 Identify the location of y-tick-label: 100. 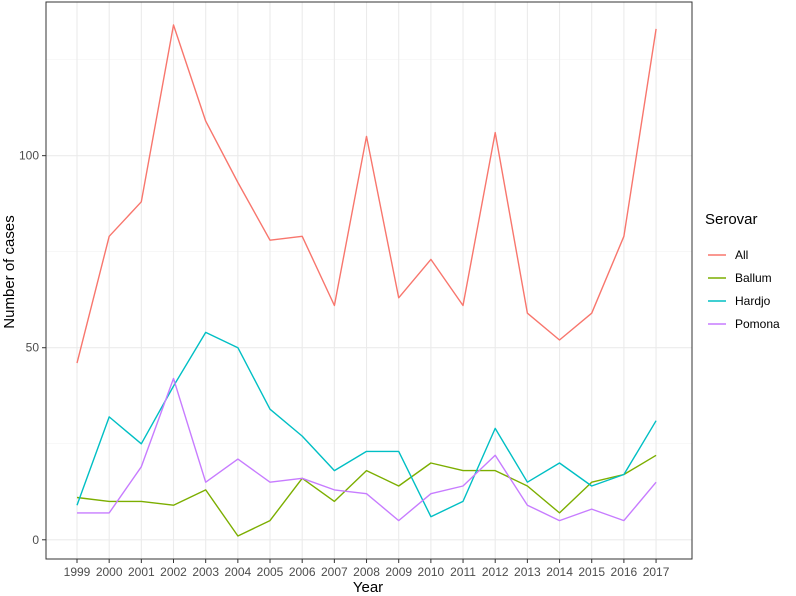
(29, 156).